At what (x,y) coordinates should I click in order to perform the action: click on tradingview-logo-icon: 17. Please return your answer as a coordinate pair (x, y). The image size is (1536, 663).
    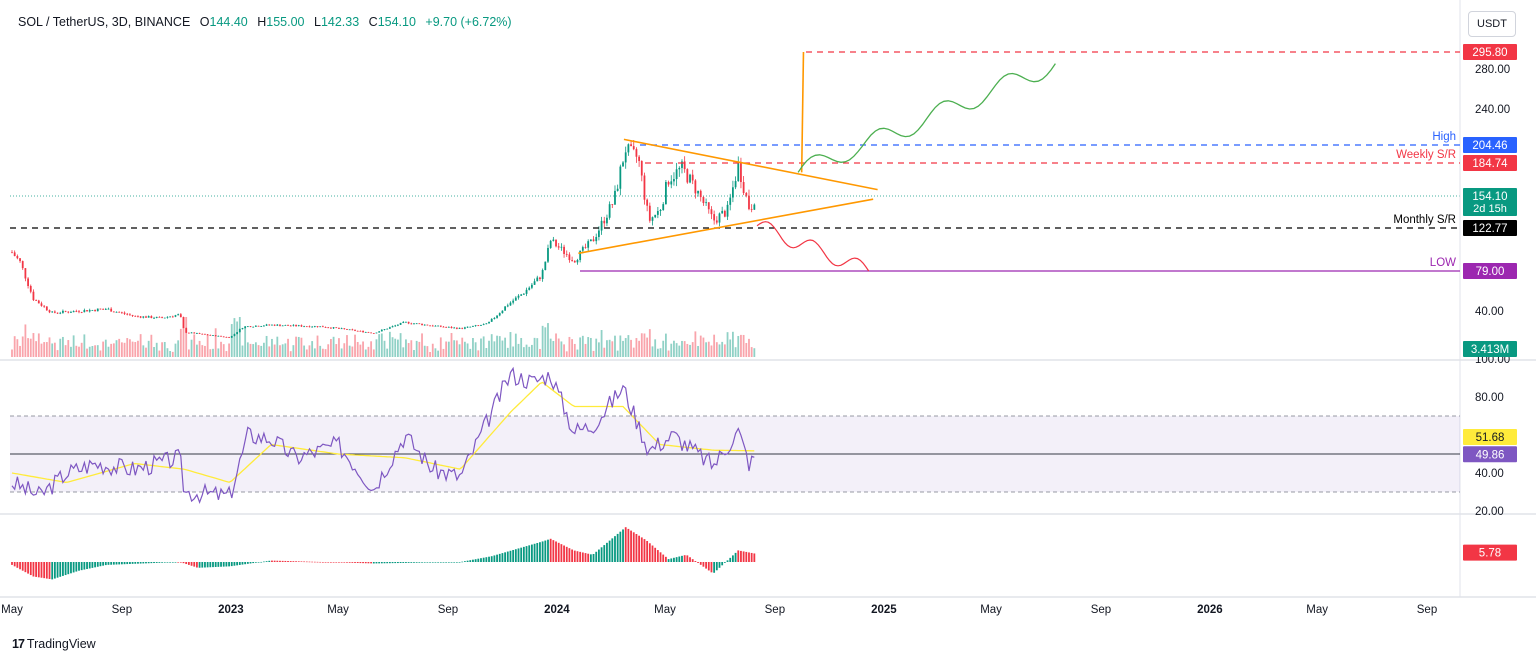
    Looking at the image, I should click on (18, 644).